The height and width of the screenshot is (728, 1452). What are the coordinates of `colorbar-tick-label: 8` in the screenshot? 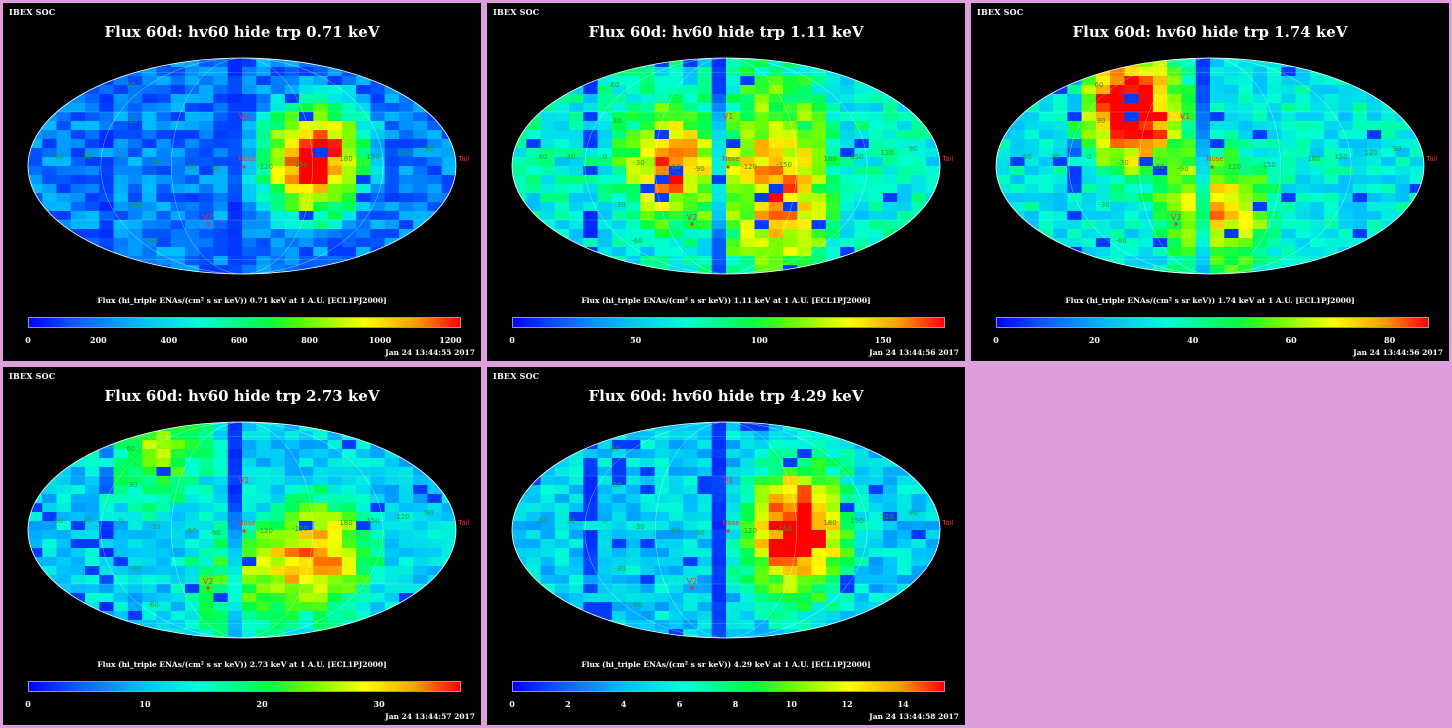 It's located at (735, 704).